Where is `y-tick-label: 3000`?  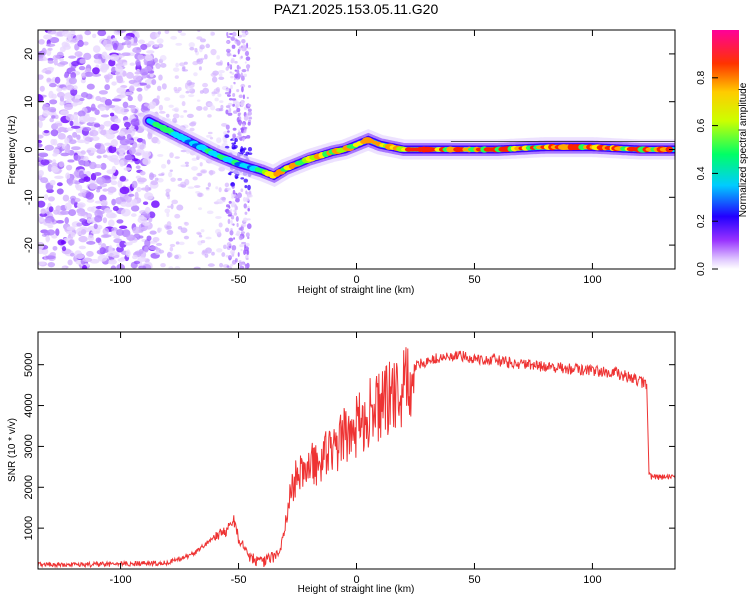 y-tick-label: 3000 is located at coordinates (29, 446).